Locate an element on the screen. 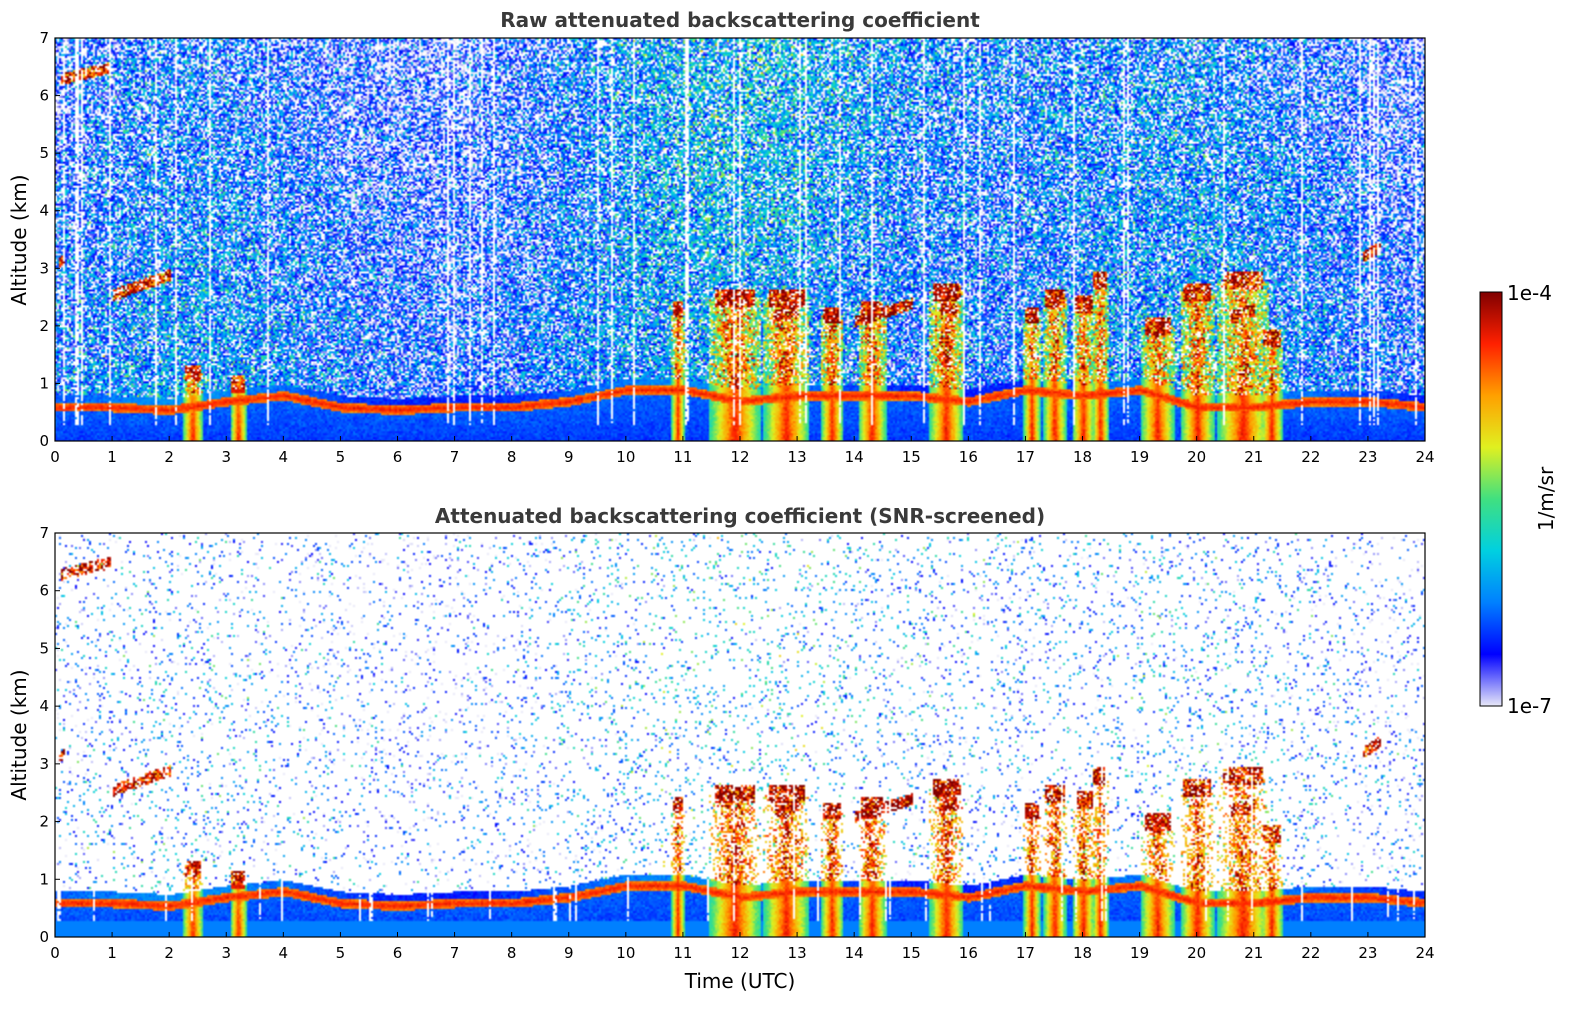 The image size is (1595, 1020). colorbar-min-label: 1e-7 is located at coordinates (1529, 706).